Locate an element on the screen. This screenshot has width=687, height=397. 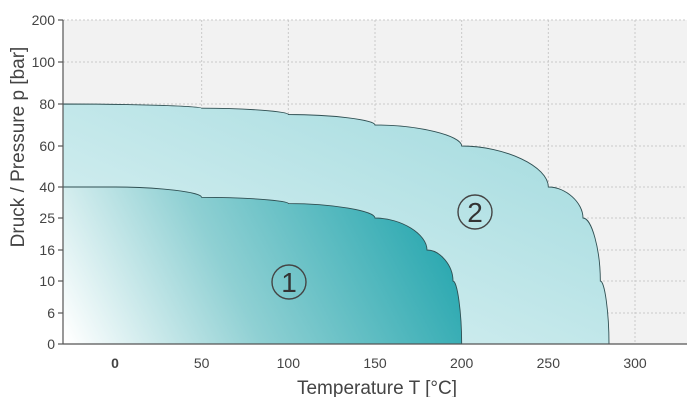
x-tick-label: 300 is located at coordinates (635, 363).